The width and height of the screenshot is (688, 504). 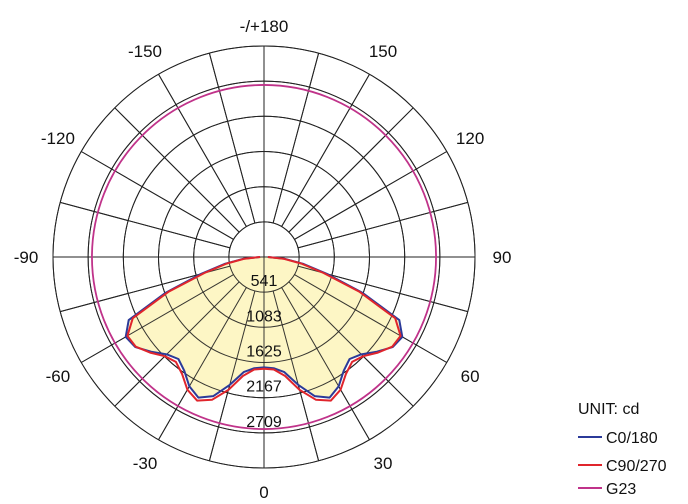 What do you see at coordinates (58, 376) in the screenshot?
I see `angle-label-m60: -60` at bounding box center [58, 376].